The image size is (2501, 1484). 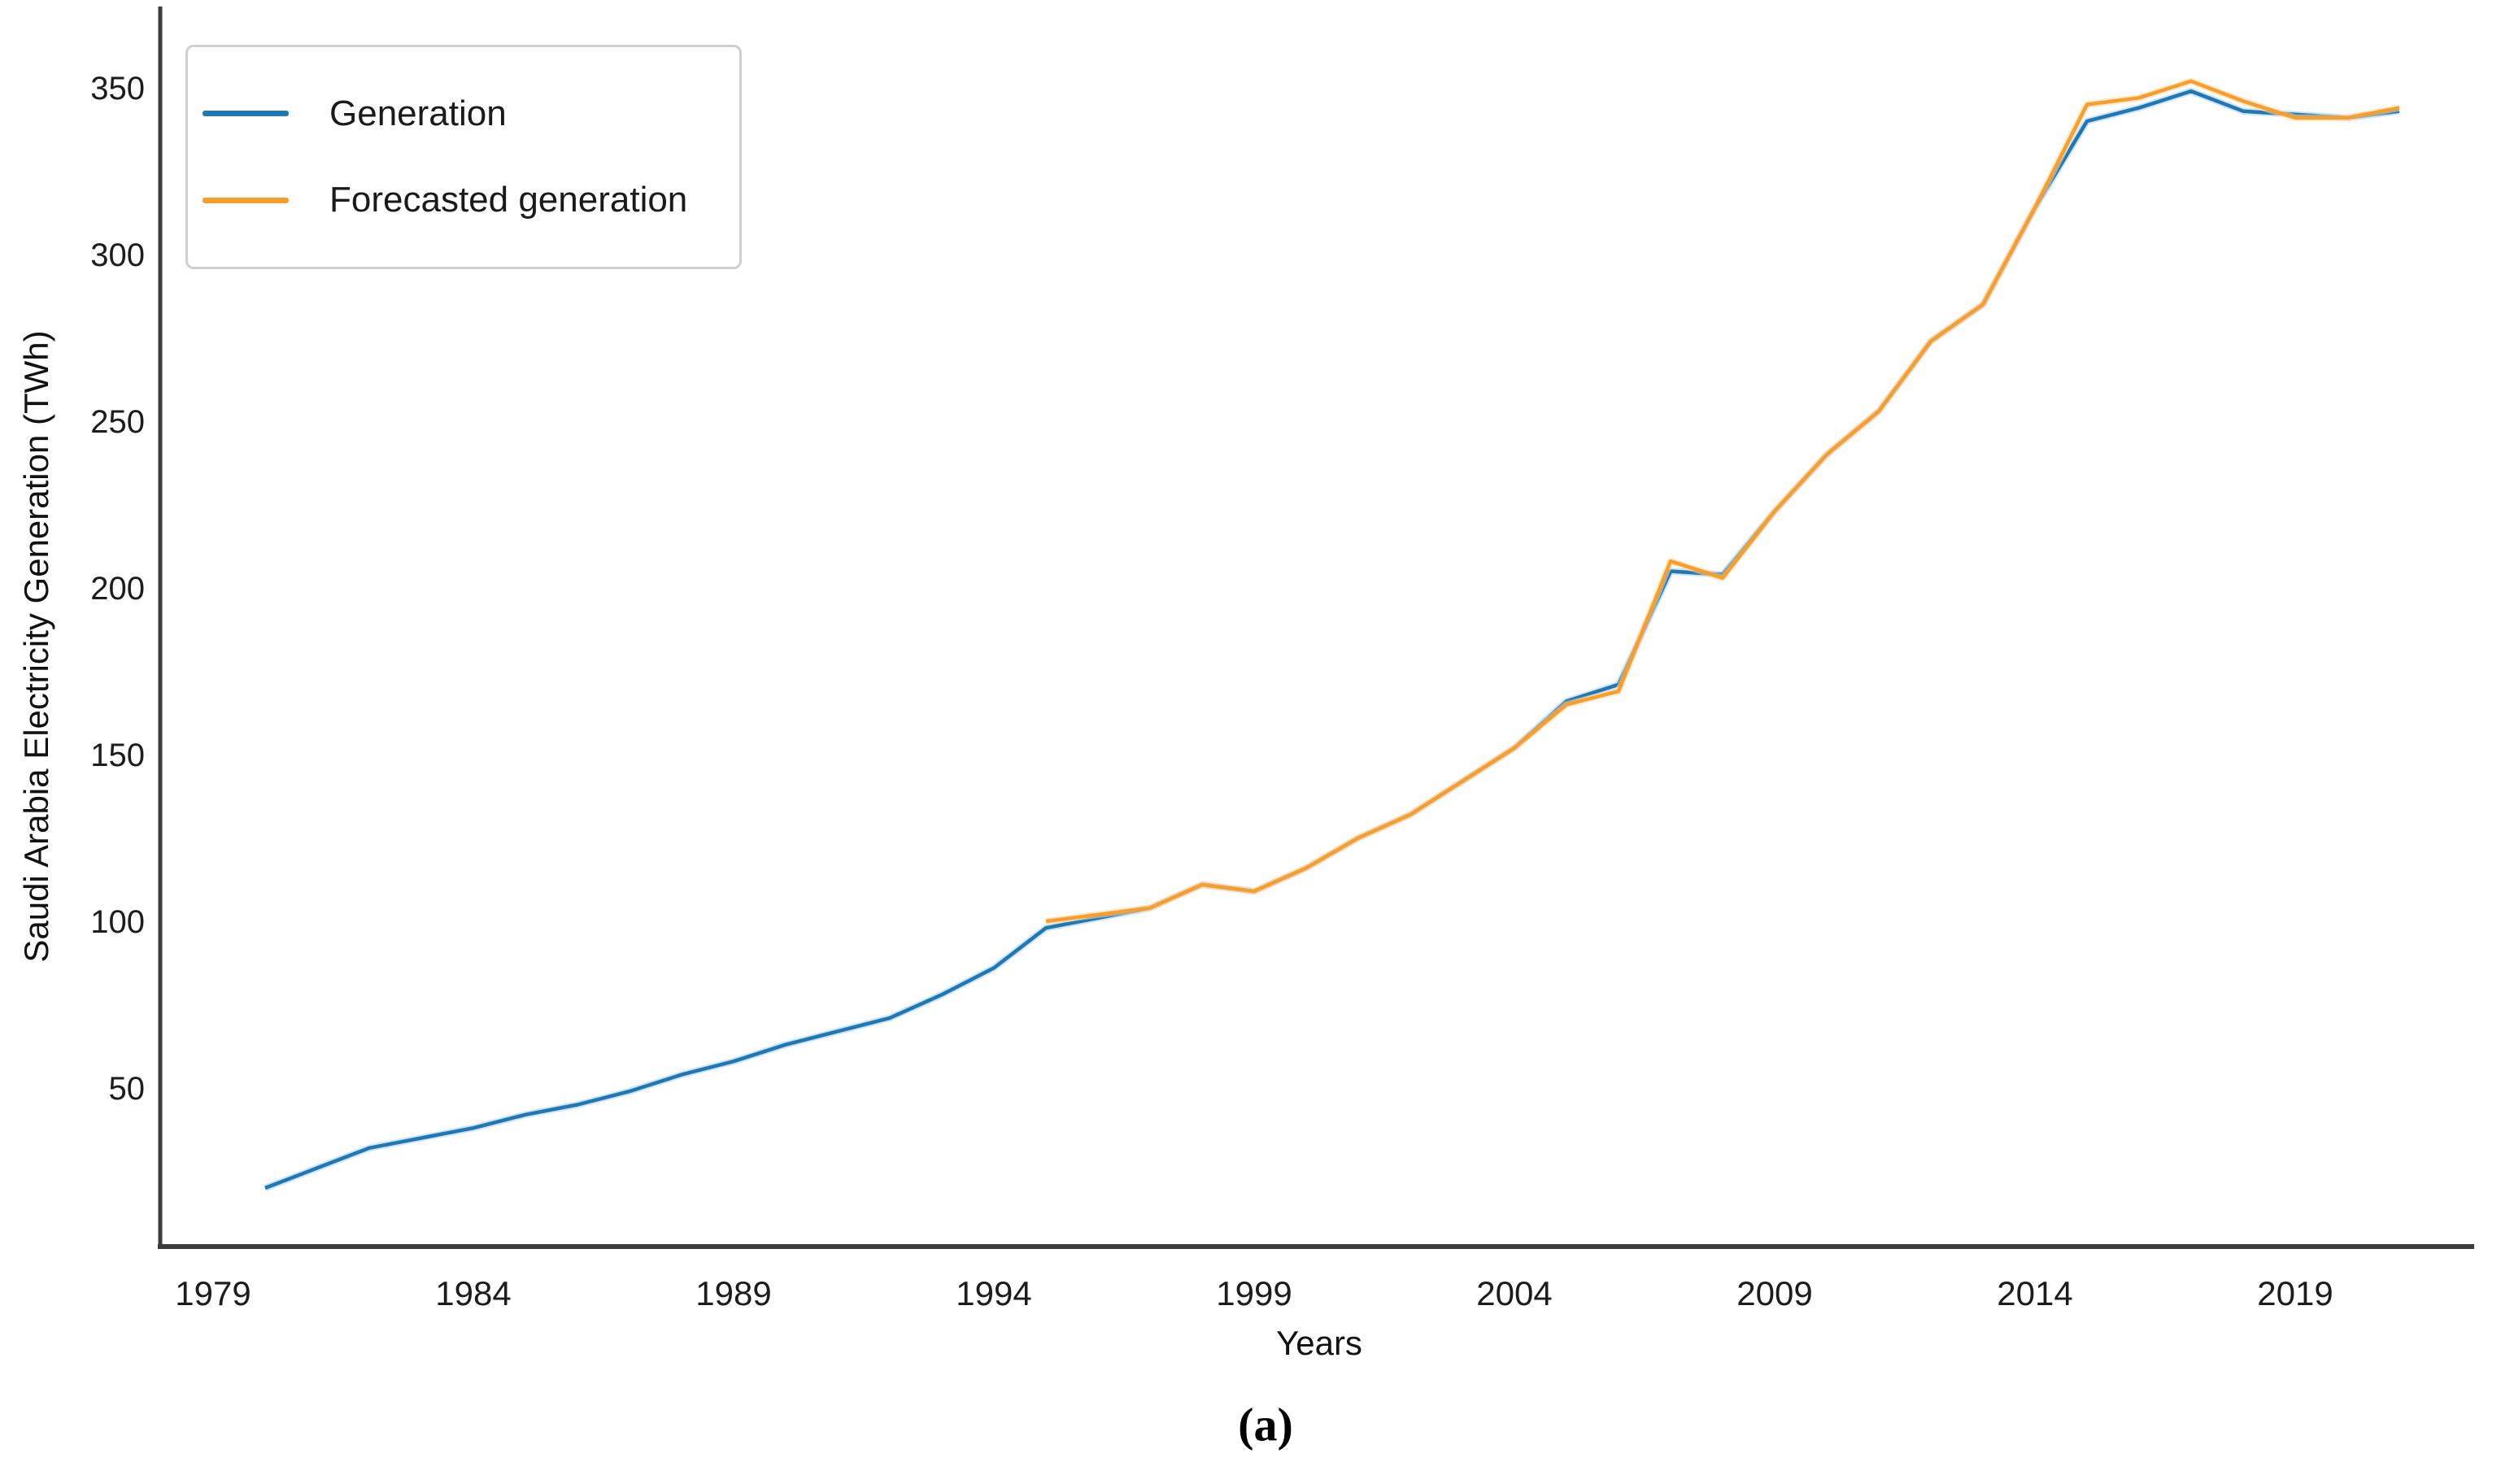 What do you see at coordinates (1319, 1343) in the screenshot?
I see `x-axis-title: Years` at bounding box center [1319, 1343].